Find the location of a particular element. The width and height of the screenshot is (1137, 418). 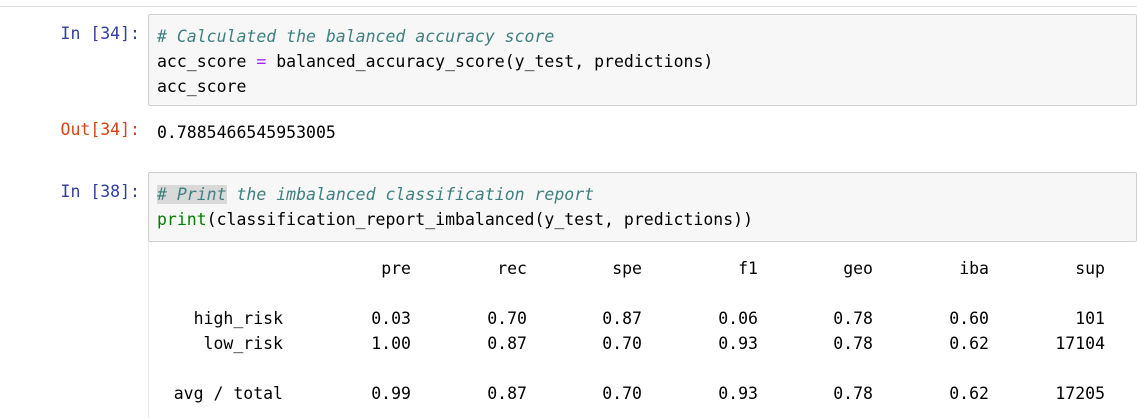

code-comment-selected: # Print is located at coordinates (192, 194).